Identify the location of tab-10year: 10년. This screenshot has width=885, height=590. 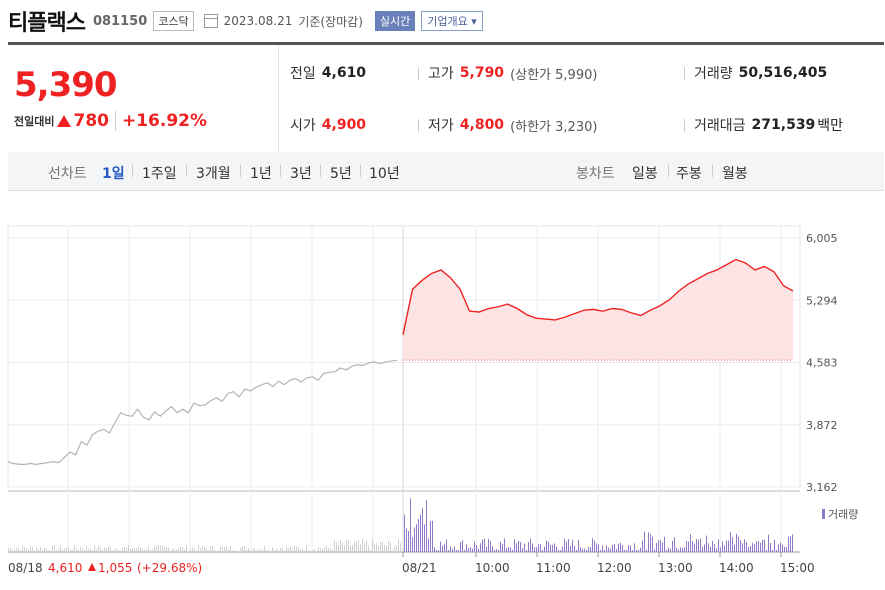
(384, 174).